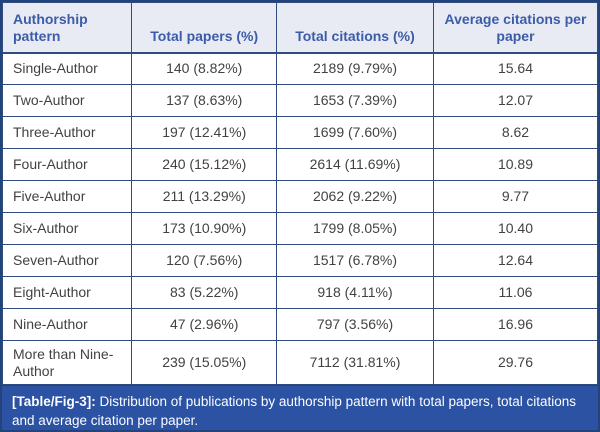 This screenshot has height=432, width=600. I want to click on cell-total-papers: 197 (12.41%), so click(204, 132).